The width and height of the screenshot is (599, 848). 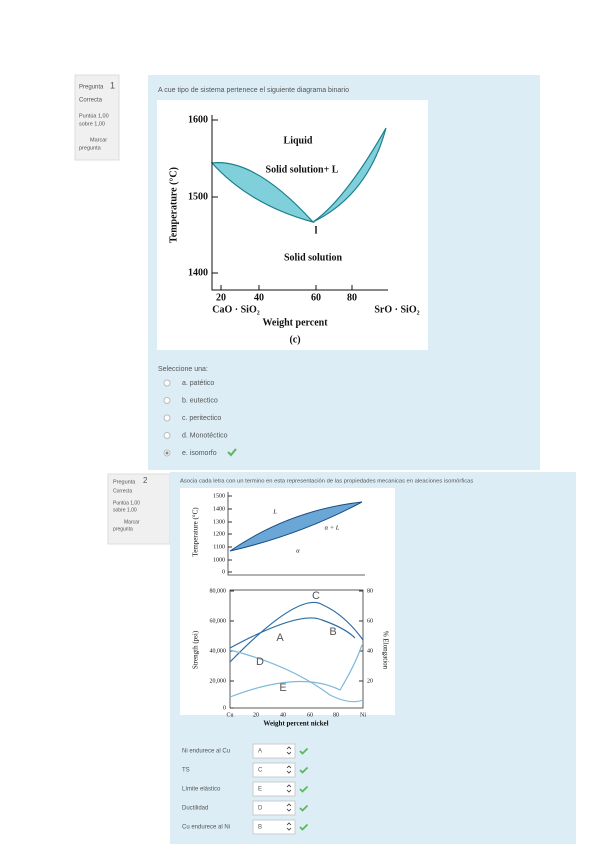 What do you see at coordinates (282, 688) in the screenshot?
I see `curve-letter: E` at bounding box center [282, 688].